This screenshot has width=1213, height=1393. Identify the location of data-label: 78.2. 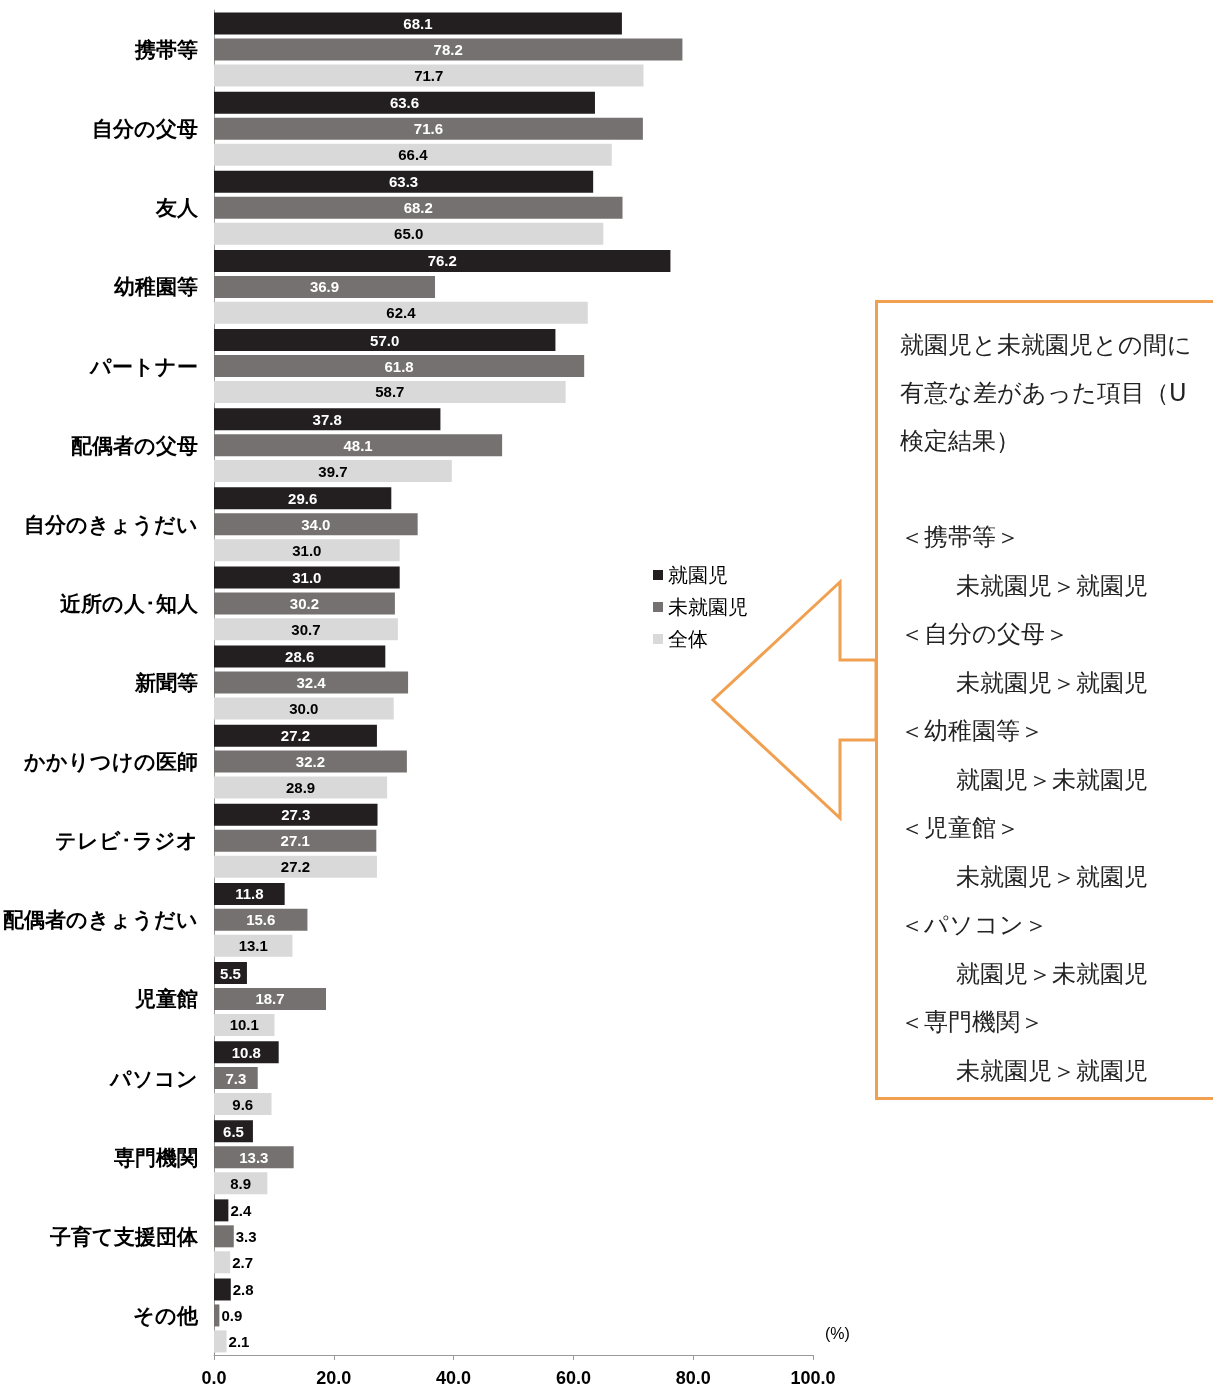
(448, 50).